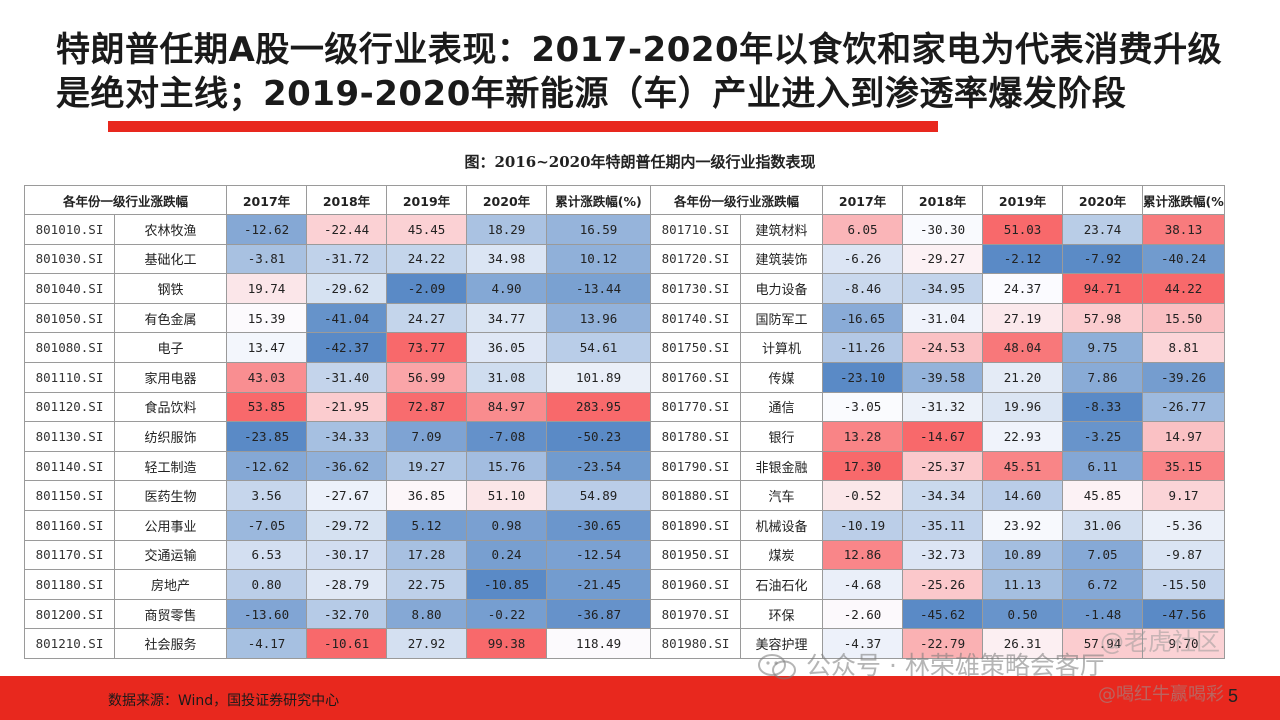  Describe the element at coordinates (170, 377) in the screenshot. I see `industry-name: 家用电器` at that location.